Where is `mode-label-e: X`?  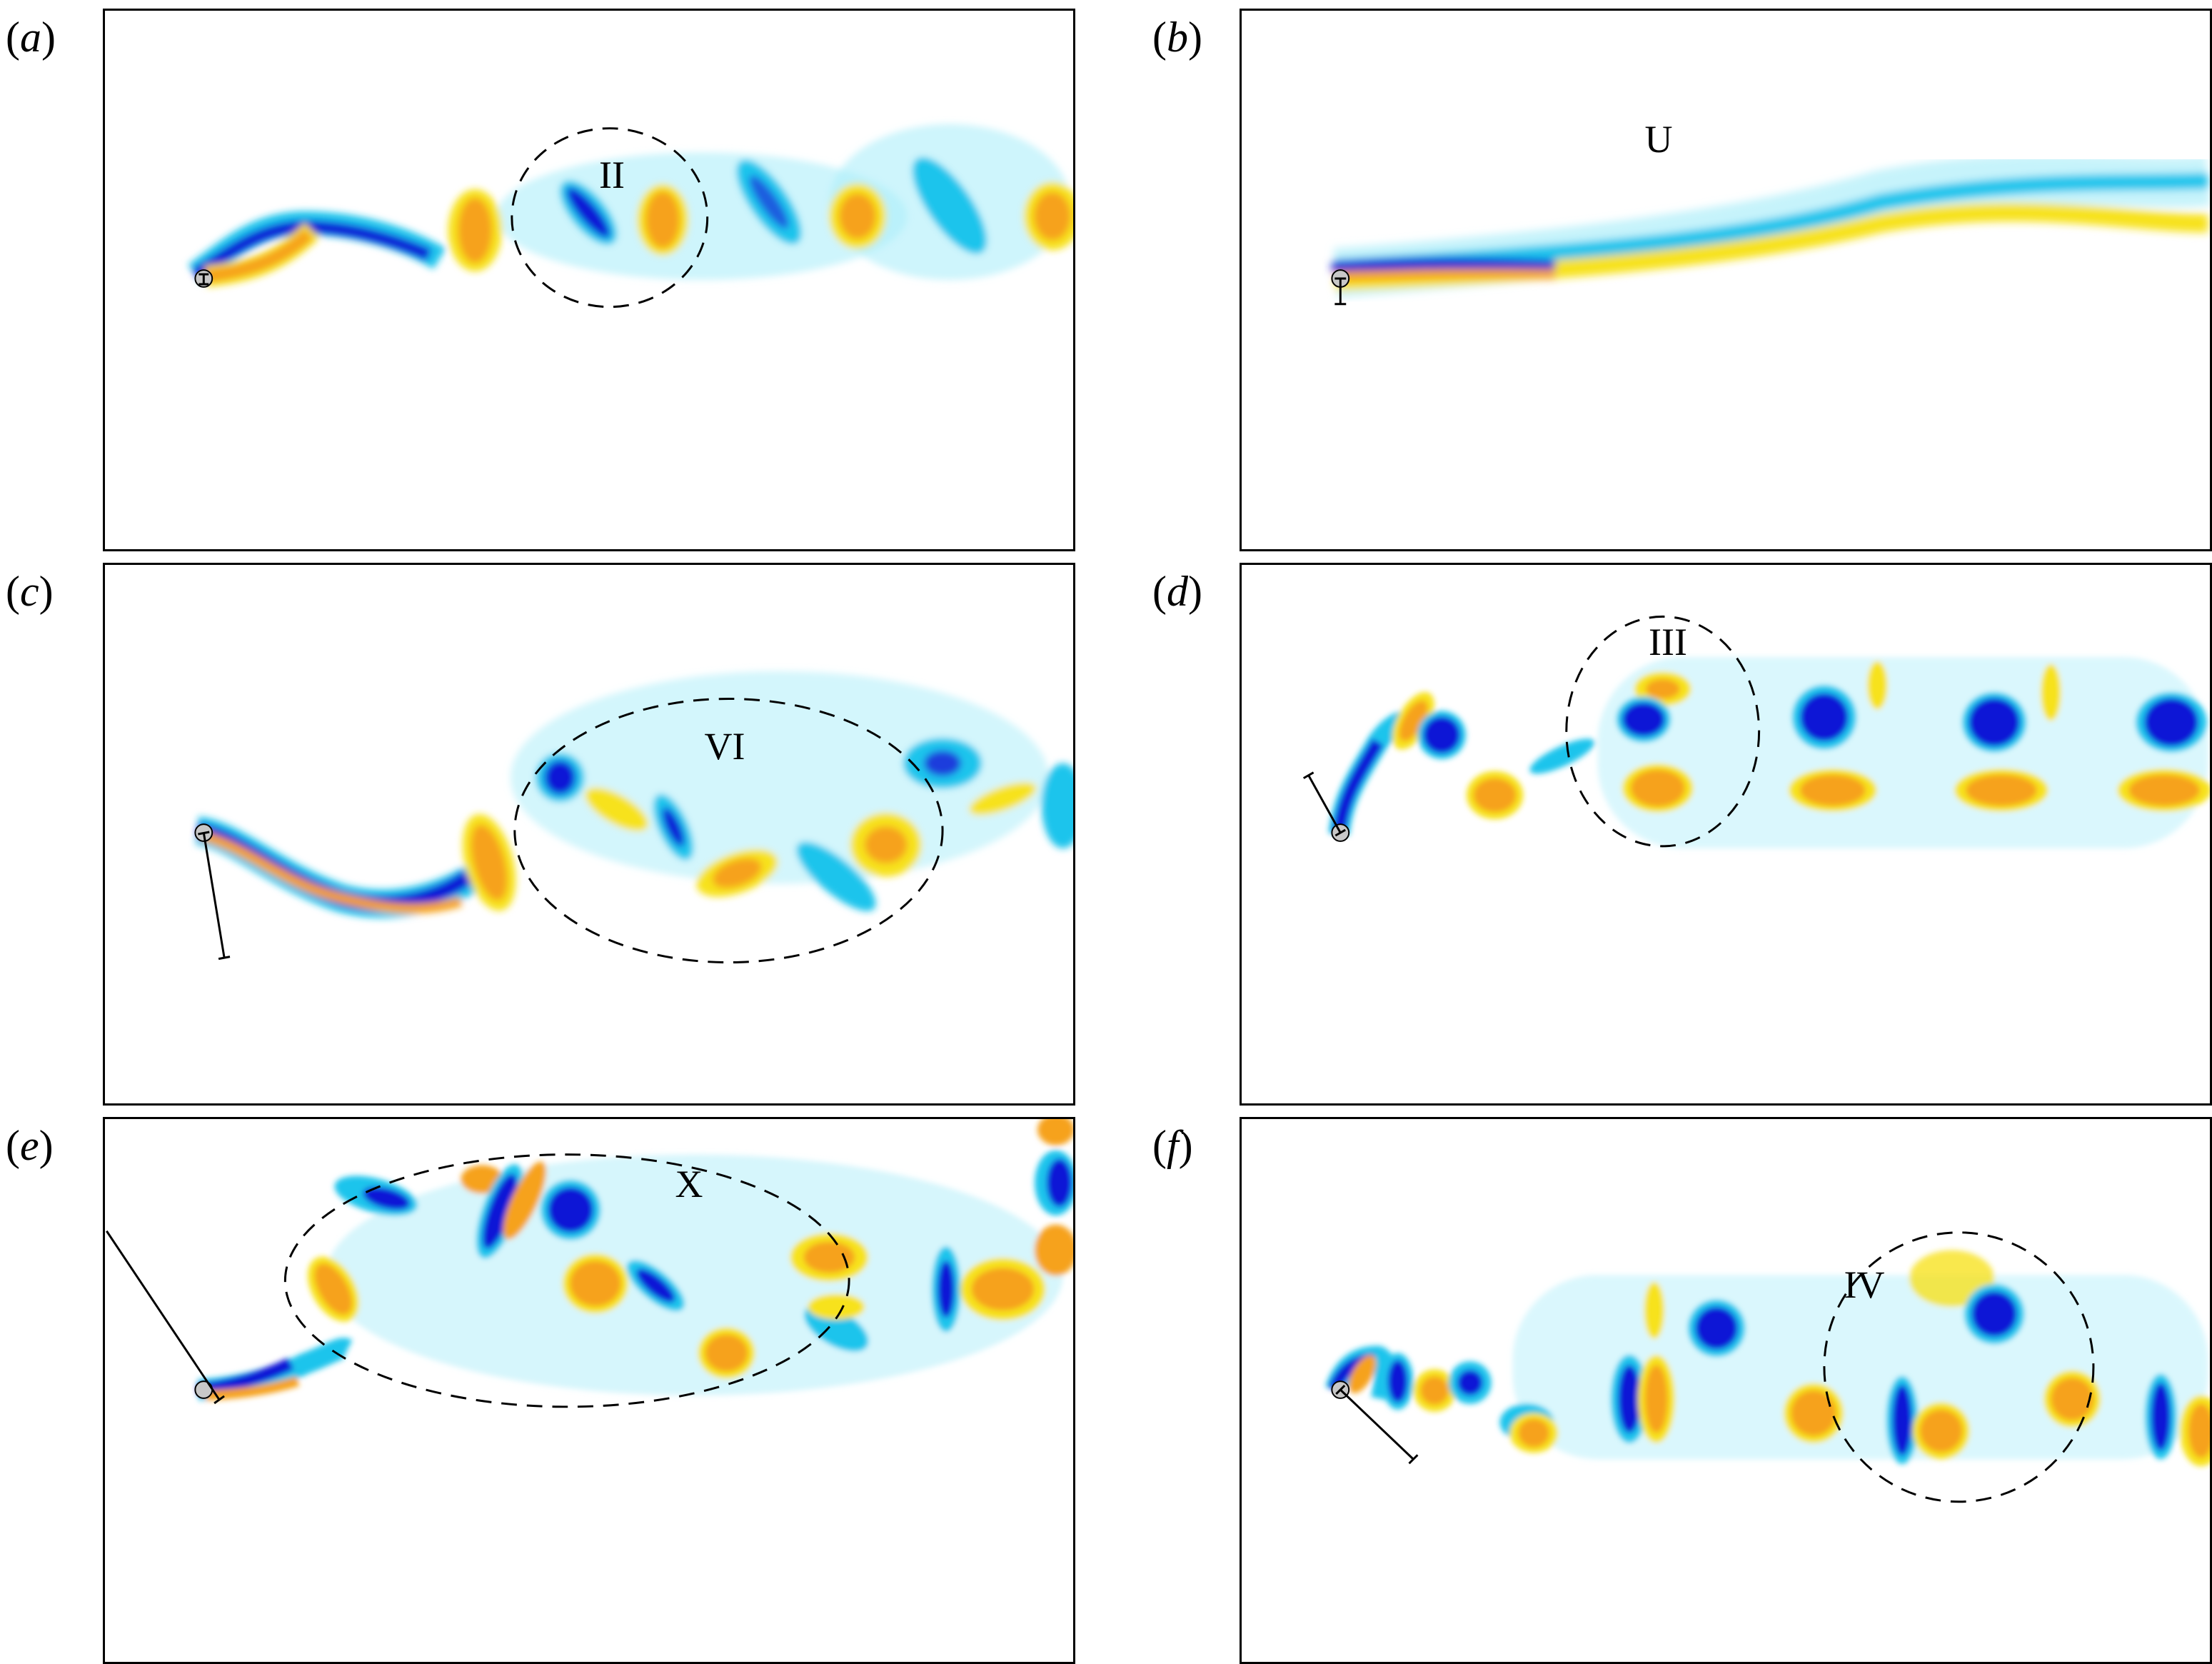
mode-label-e: X is located at coordinates (689, 1184).